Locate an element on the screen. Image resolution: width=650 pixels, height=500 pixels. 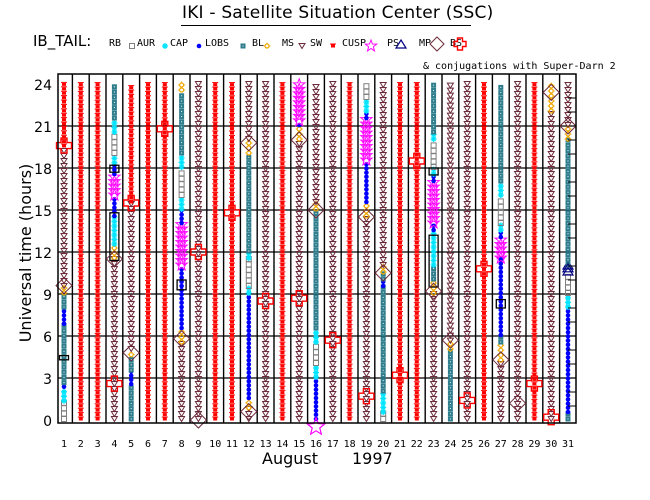
superdarn-conjugation-cross is located at coordinates (484, 268).